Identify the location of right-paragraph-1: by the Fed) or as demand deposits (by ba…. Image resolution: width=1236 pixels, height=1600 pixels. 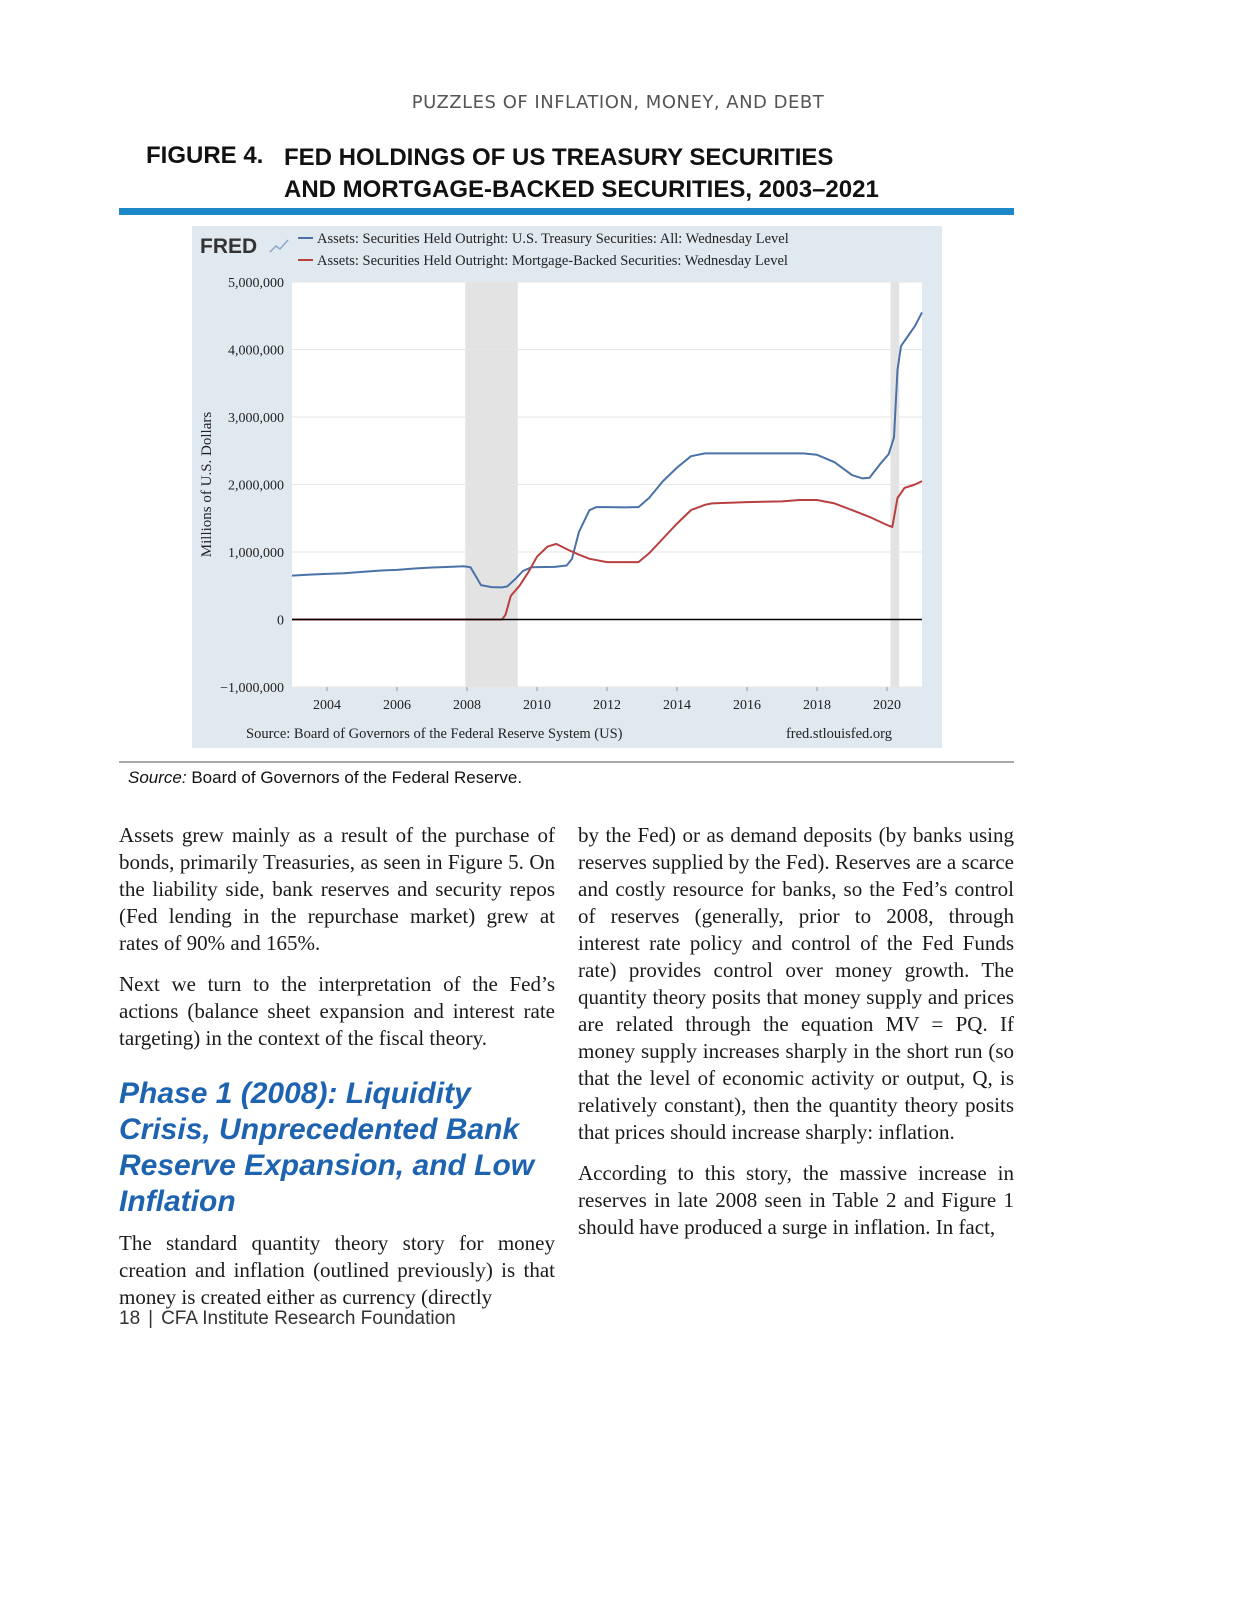
(796, 983).